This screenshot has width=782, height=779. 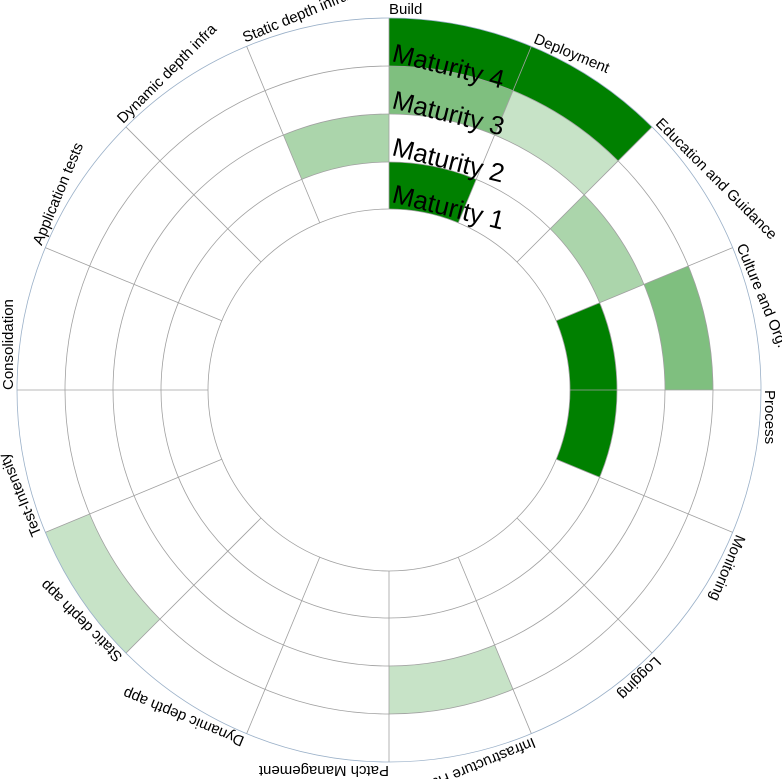 I want to click on sector-label: Logging, so click(x=639, y=678).